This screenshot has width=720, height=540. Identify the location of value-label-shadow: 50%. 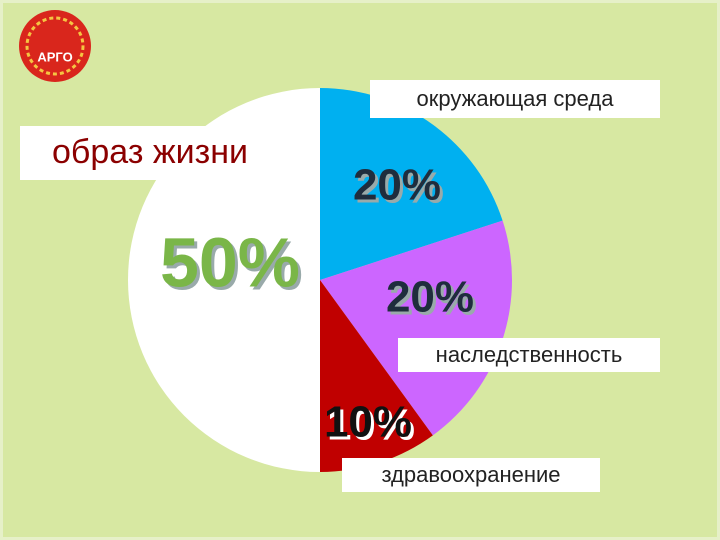
(233, 265).